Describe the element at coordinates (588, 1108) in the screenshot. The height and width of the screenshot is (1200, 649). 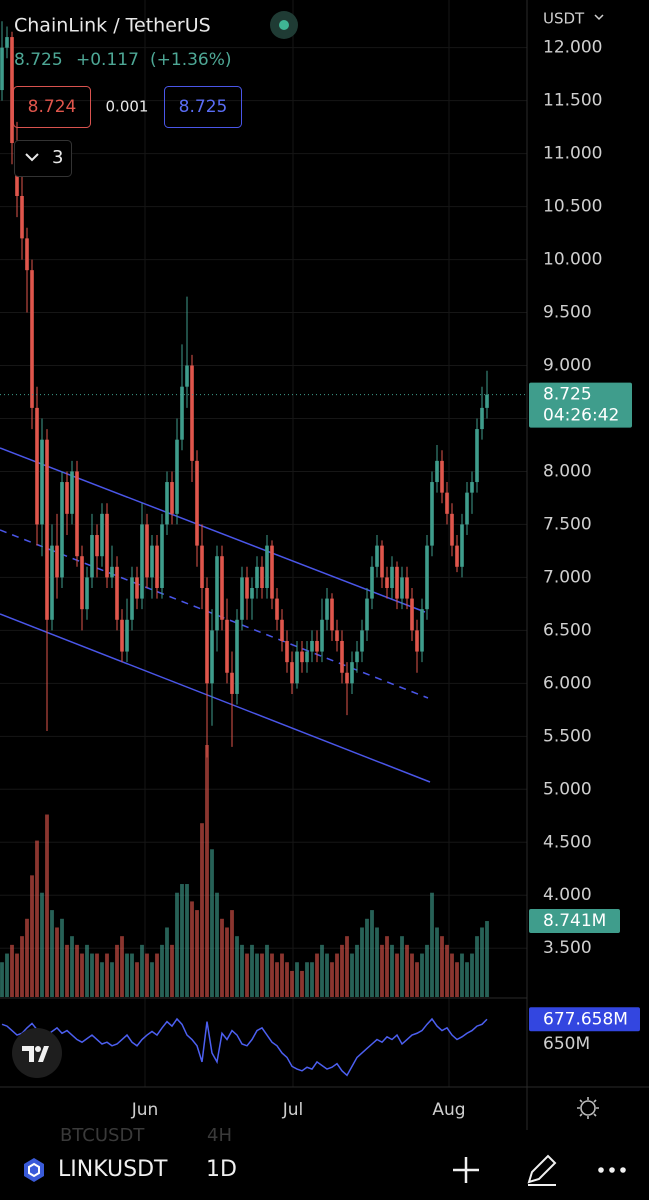
I see `settings-button` at that location.